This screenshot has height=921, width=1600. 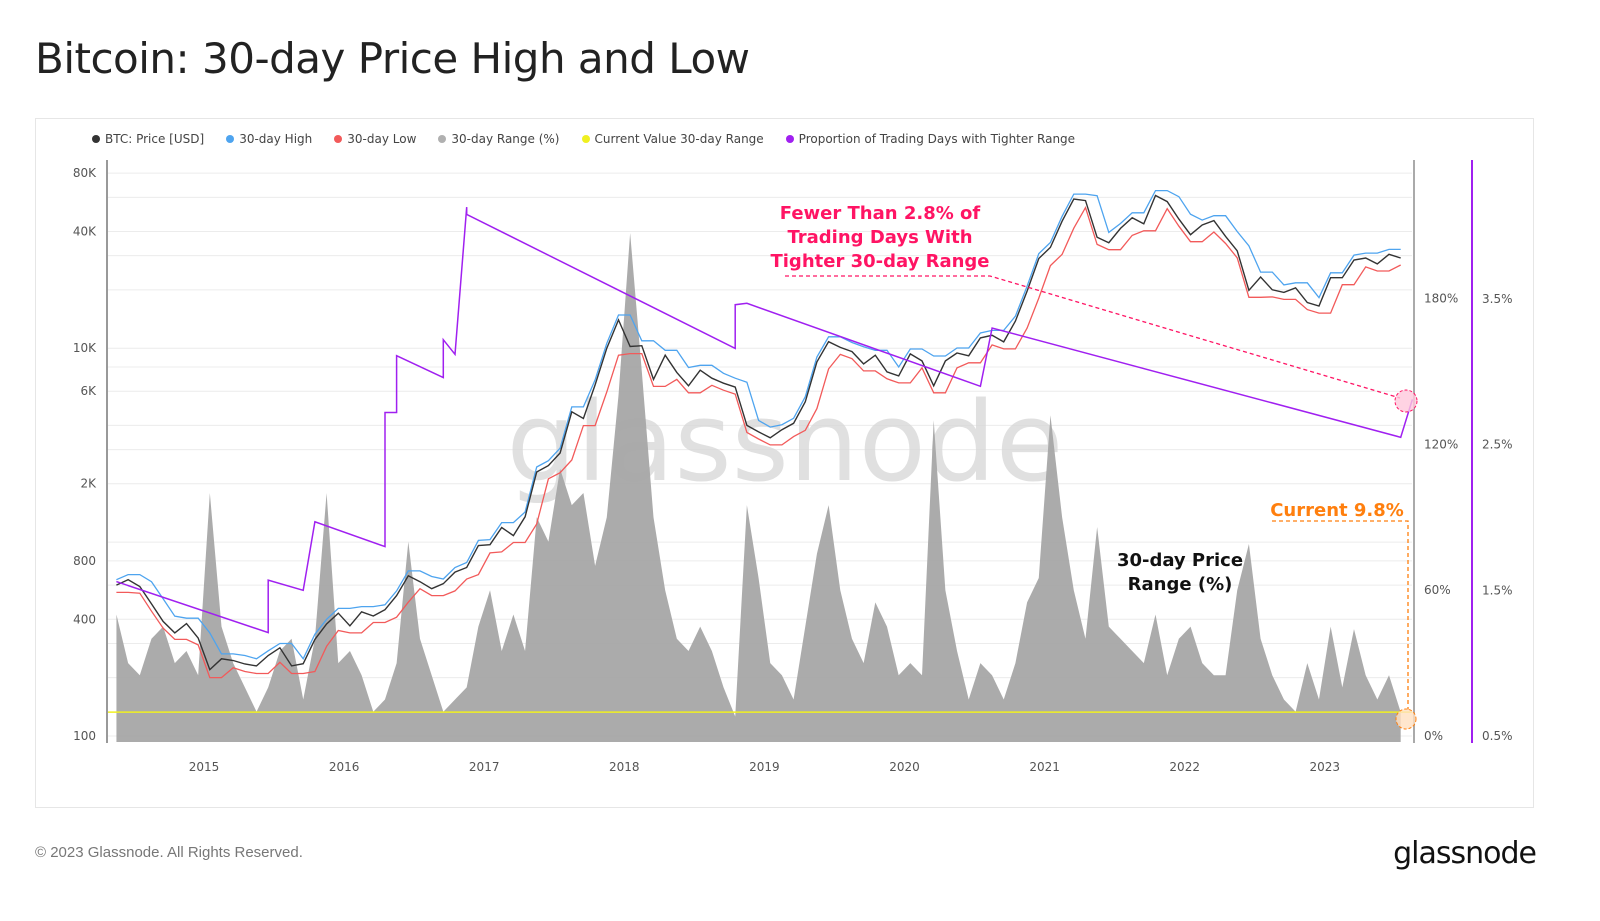 What do you see at coordinates (88, 484) in the screenshot?
I see `y-left-tick-label: 2K` at bounding box center [88, 484].